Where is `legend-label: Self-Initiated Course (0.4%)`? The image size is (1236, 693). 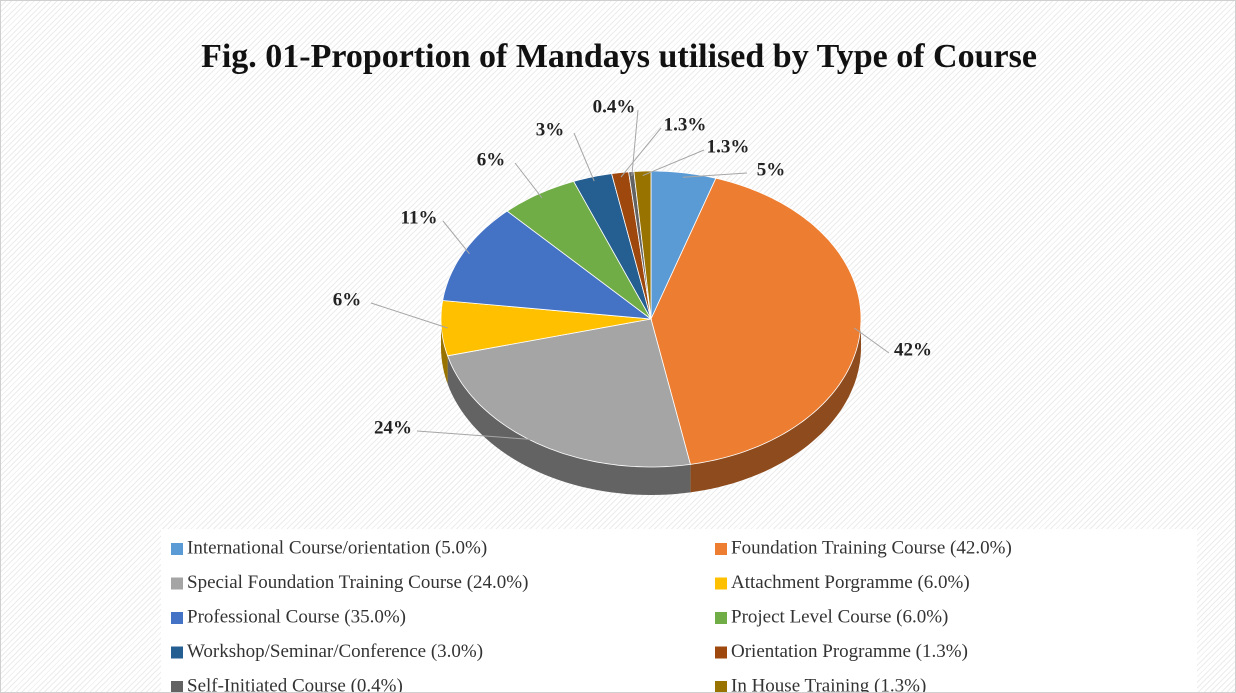
legend-label: Self-Initiated Course (0.4%) is located at coordinates (295, 683).